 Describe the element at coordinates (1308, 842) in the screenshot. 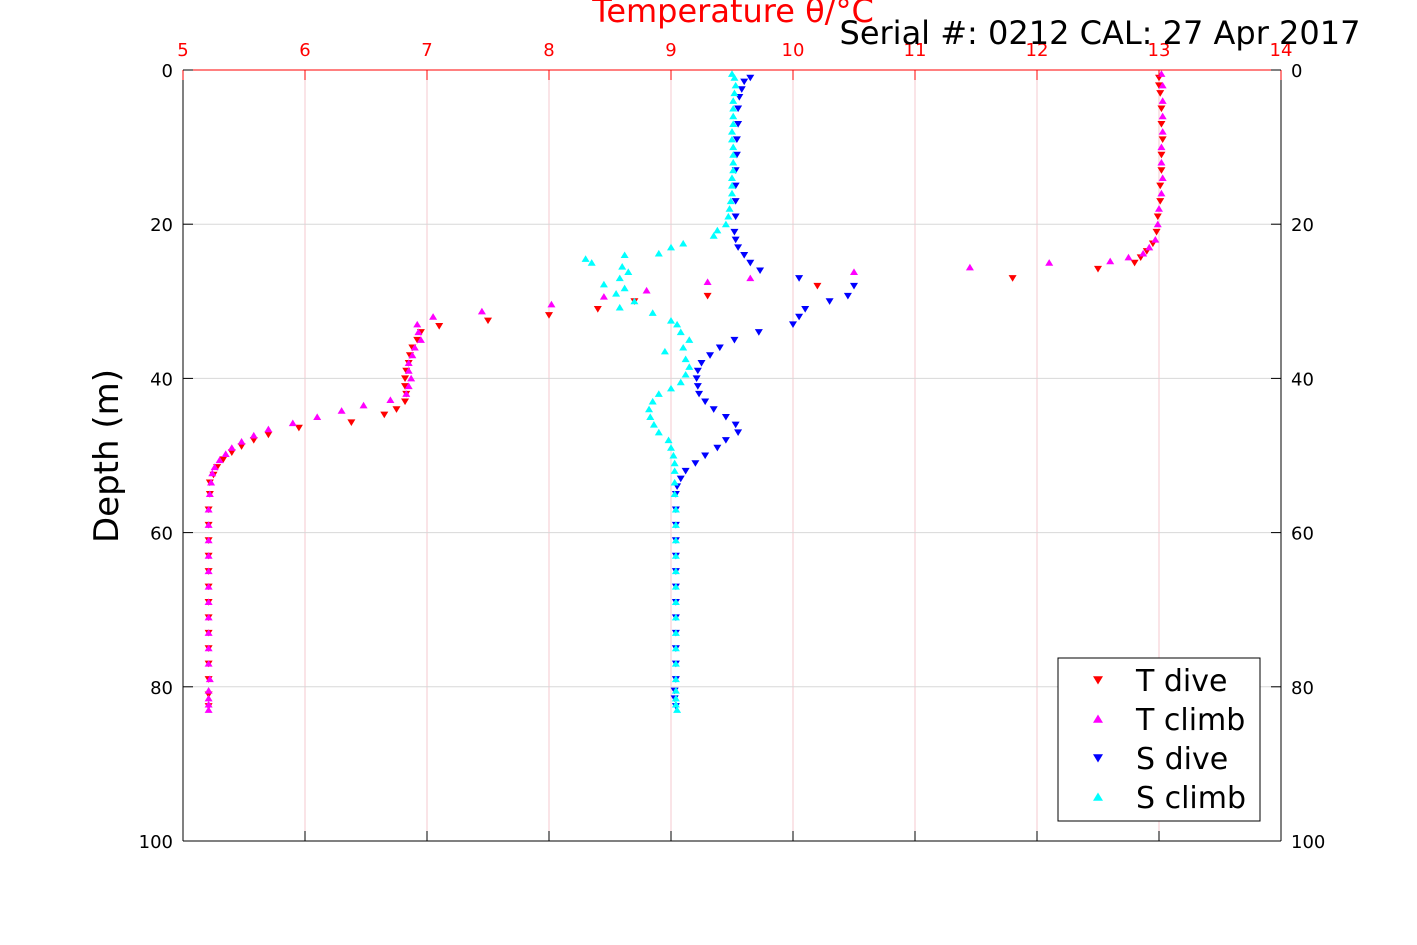

I see `y-tick-label-right-5: 100` at that location.